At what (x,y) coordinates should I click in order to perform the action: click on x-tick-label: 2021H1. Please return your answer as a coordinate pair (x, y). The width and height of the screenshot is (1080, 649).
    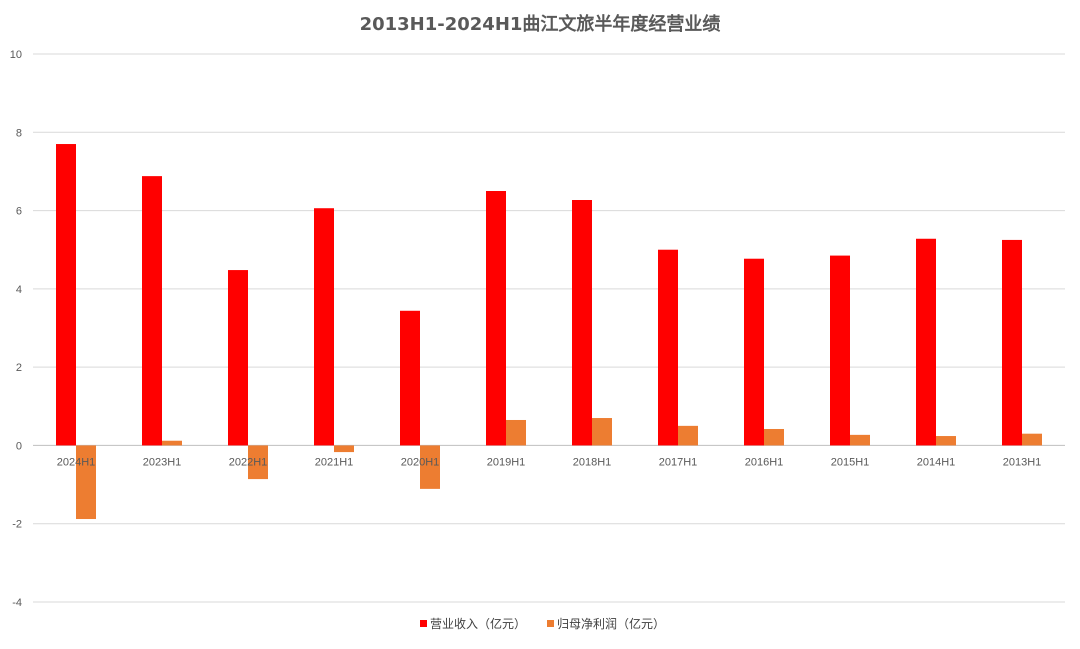
    Looking at the image, I should click on (334, 462).